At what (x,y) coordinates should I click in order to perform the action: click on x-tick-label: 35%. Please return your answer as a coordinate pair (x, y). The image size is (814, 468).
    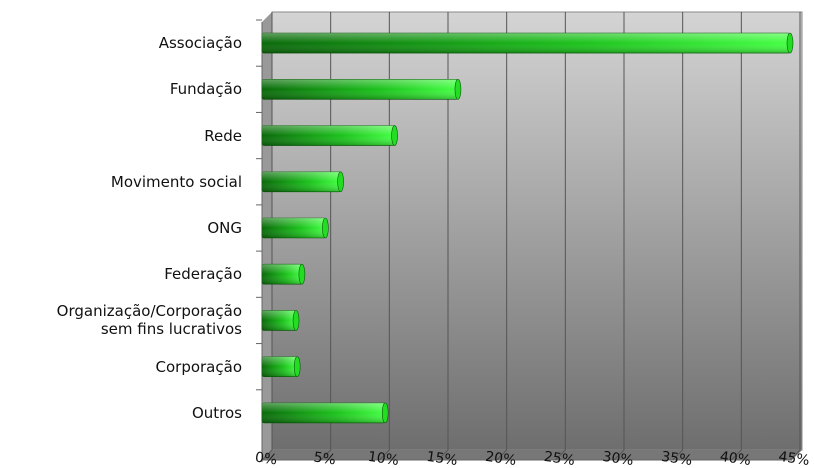
    Looking at the image, I should click on (676, 458).